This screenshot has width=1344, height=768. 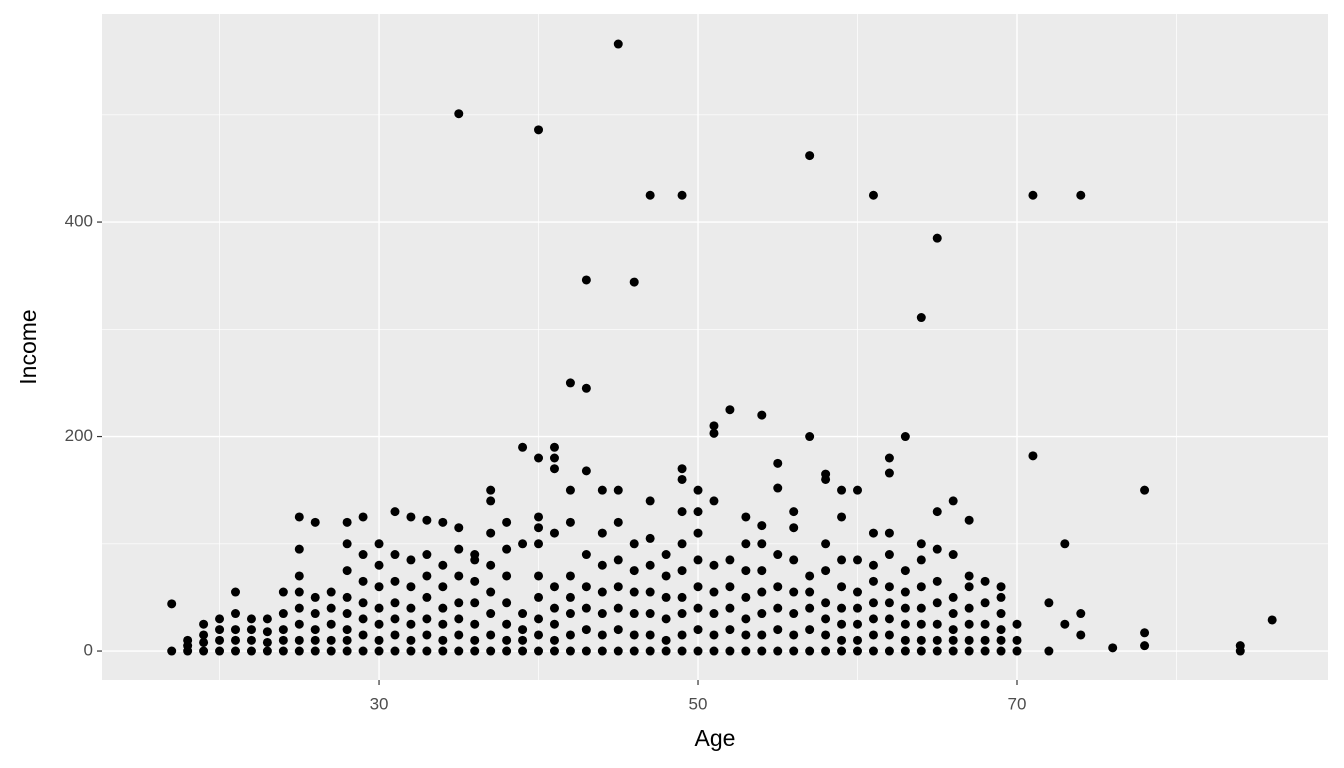 What do you see at coordinates (28, 346) in the screenshot?
I see `y-axis-title: Income` at bounding box center [28, 346].